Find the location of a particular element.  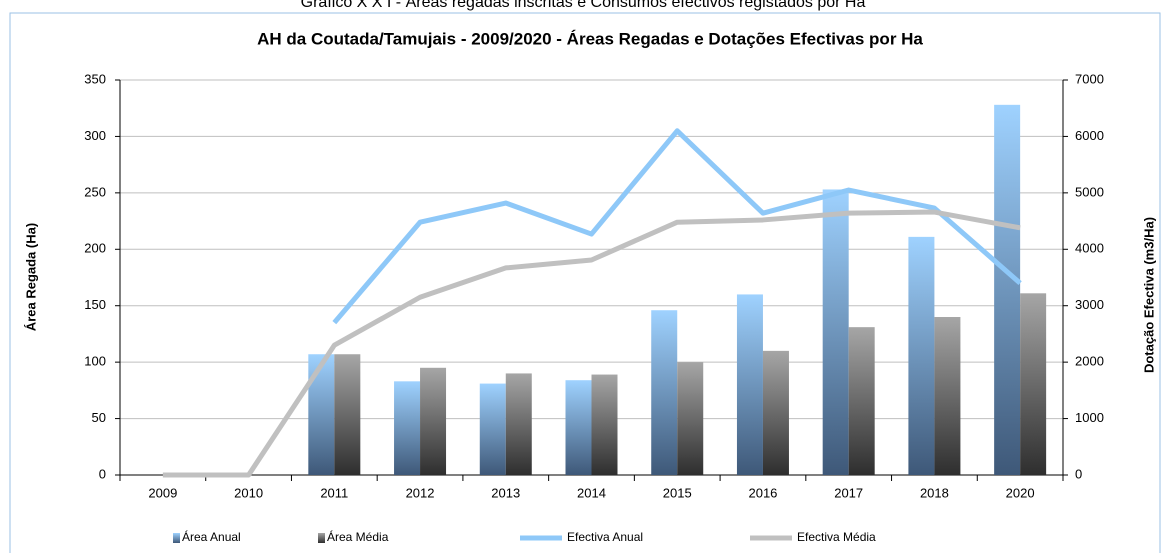

y-tick-label: 250 is located at coordinates (95, 191).